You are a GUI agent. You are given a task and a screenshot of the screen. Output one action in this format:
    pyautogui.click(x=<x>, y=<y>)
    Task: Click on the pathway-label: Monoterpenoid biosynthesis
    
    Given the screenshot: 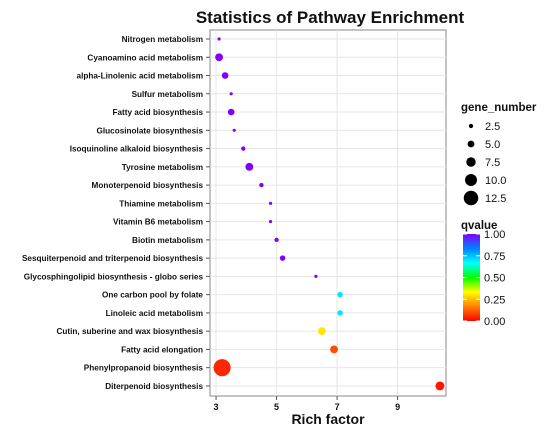 What is the action you would take?
    pyautogui.click(x=148, y=185)
    